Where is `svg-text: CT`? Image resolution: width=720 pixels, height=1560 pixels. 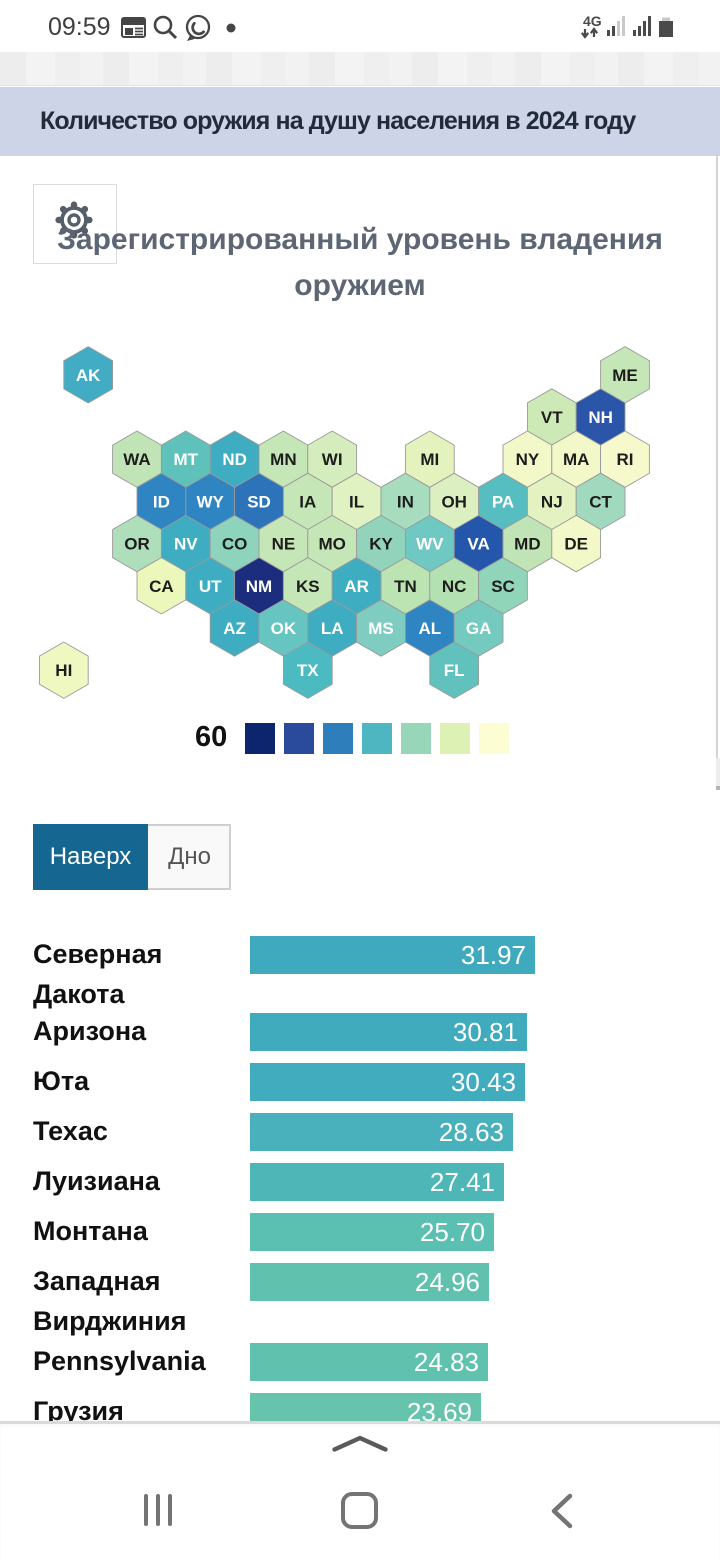 svg-text: CT is located at coordinates (600, 501).